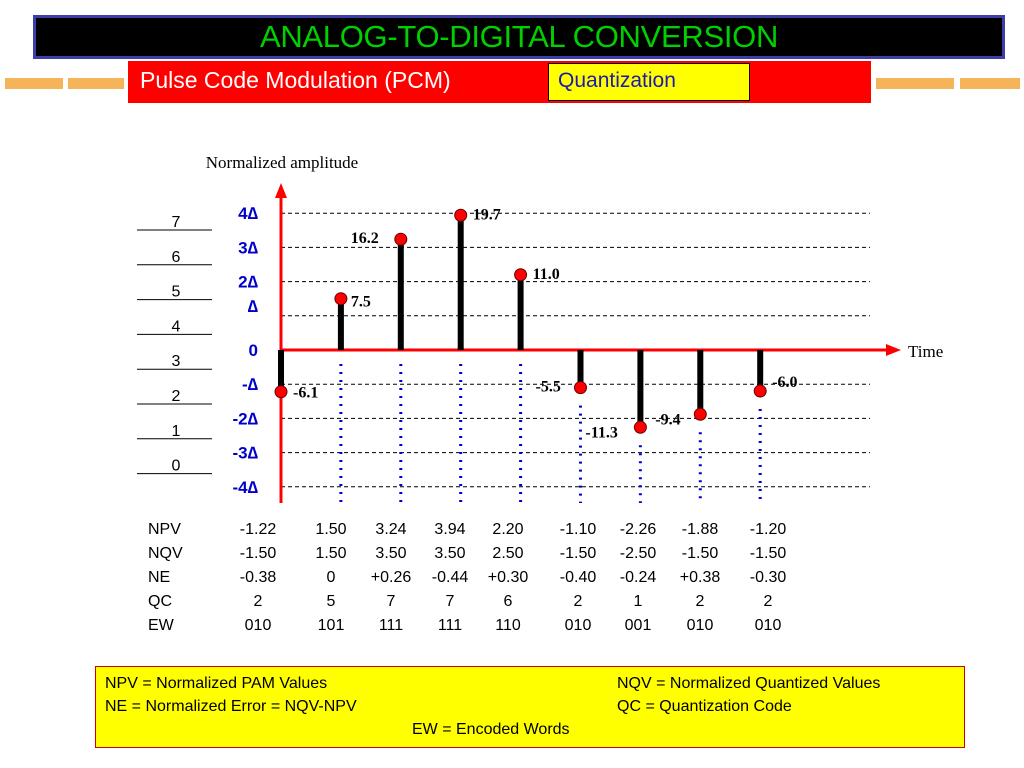  I want to click on right-accent-bar, so click(915, 83).